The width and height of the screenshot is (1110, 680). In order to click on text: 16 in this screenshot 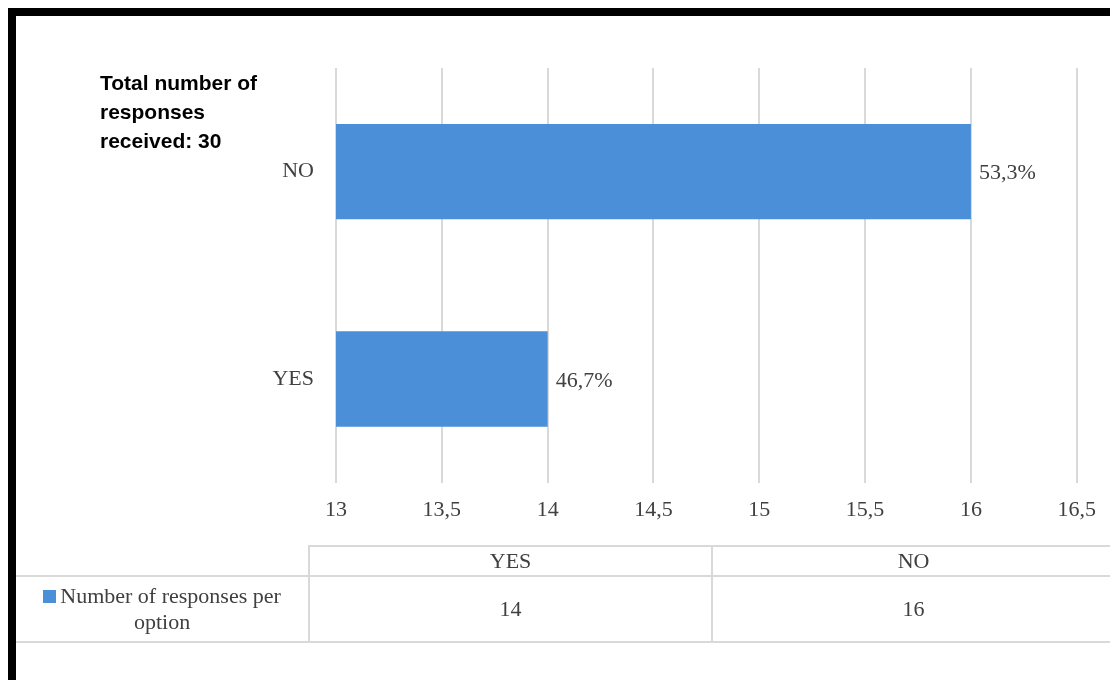, I will do `click(911, 609)`.